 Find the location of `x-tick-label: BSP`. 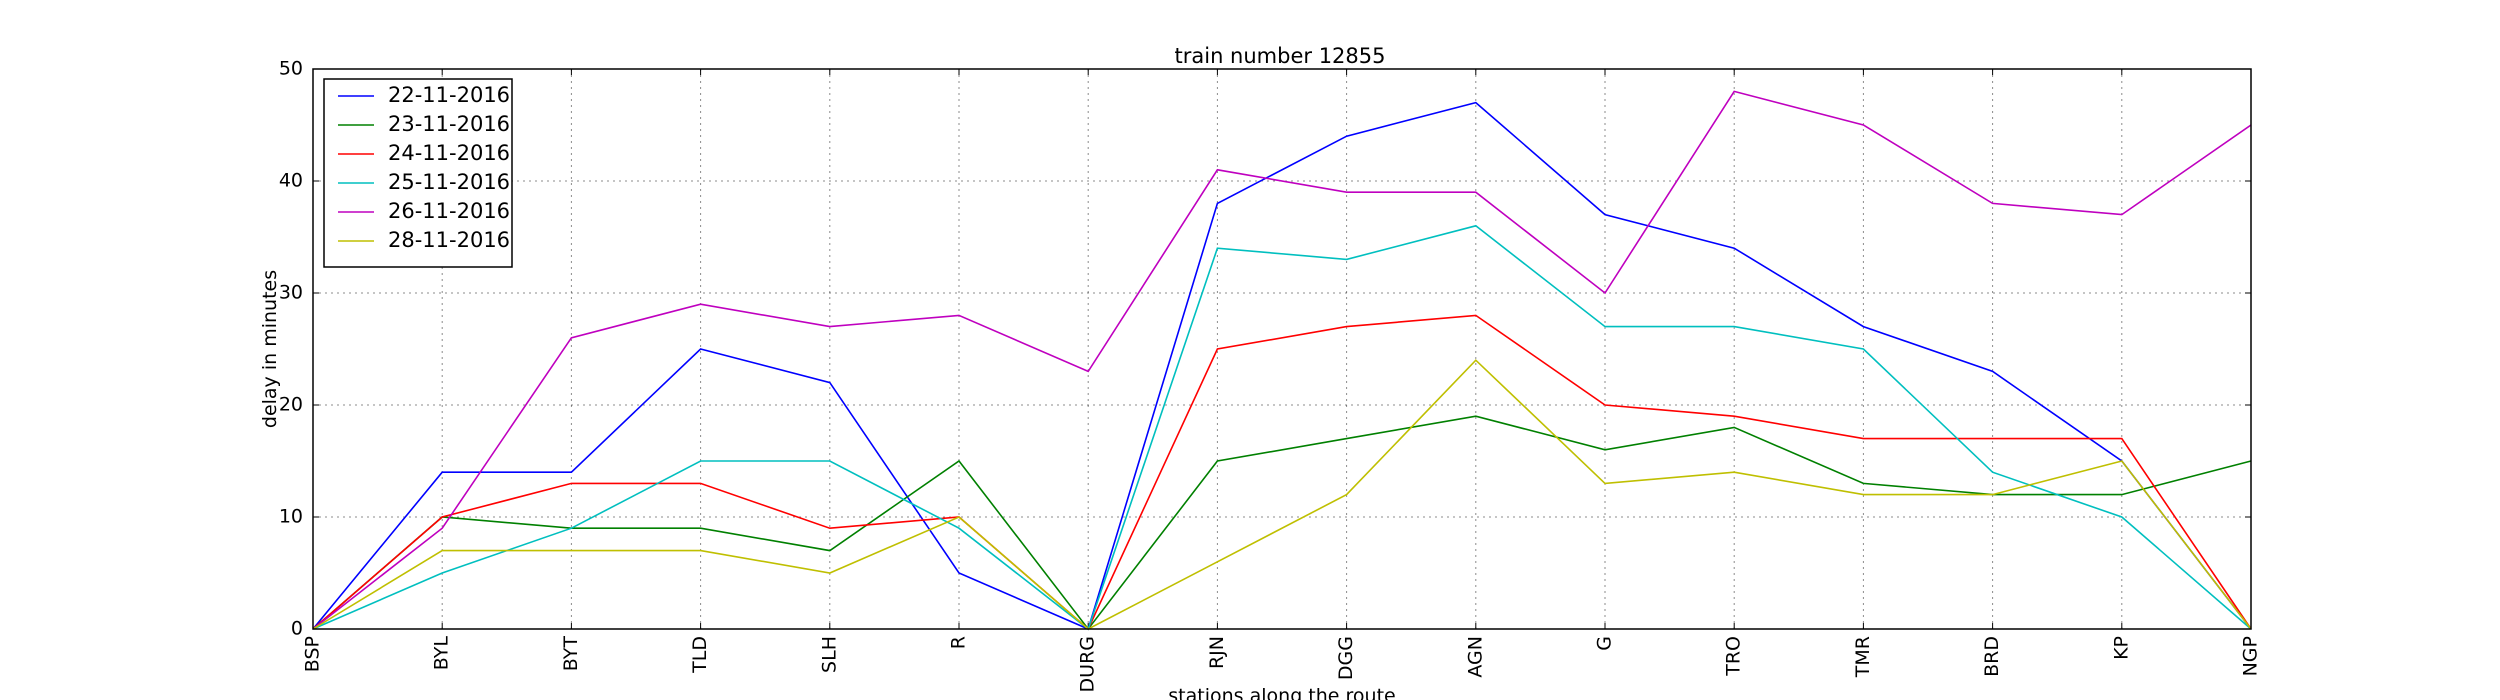

x-tick-label: BSP is located at coordinates (313, 654).